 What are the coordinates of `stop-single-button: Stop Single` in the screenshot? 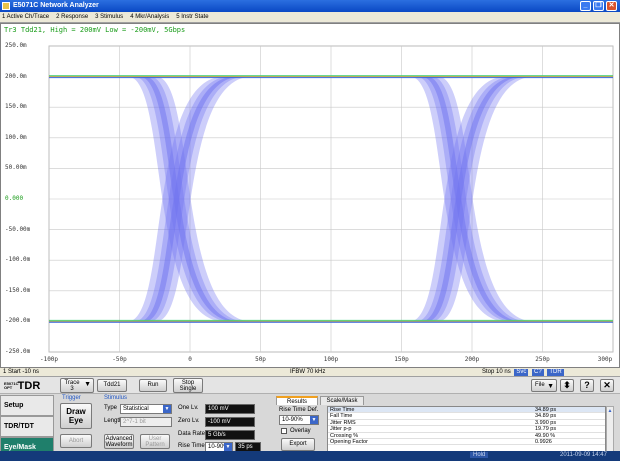 It's located at (188, 385).